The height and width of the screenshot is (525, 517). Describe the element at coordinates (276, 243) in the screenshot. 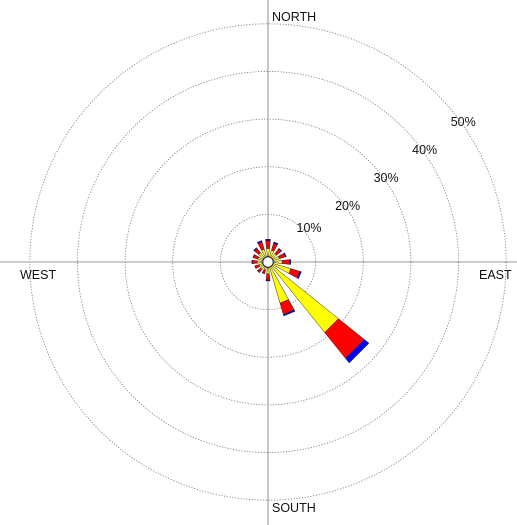

I see `petal-22.5-band-2` at that location.